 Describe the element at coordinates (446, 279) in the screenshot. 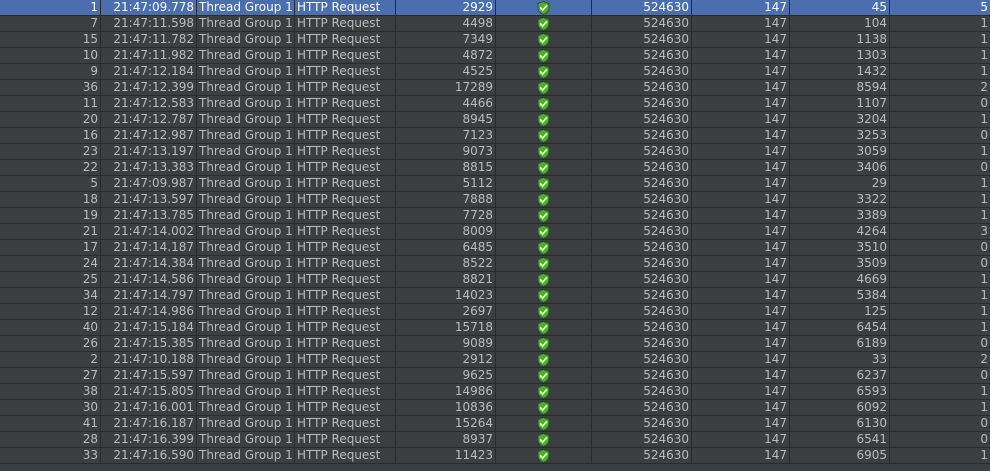

I see `sample-time-cell: 8821` at that location.